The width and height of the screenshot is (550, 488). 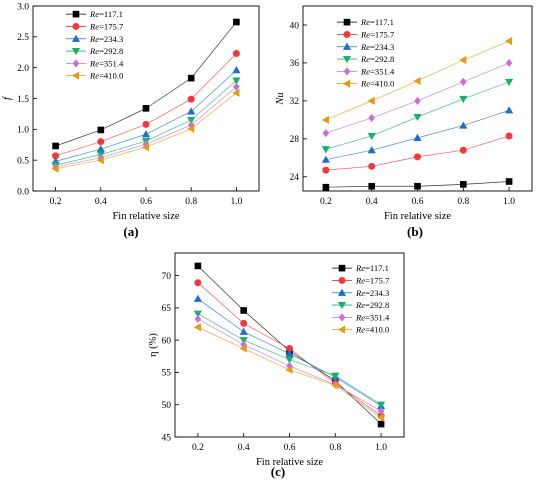 I want to click on legend-value: =292.8, so click(x=111, y=51).